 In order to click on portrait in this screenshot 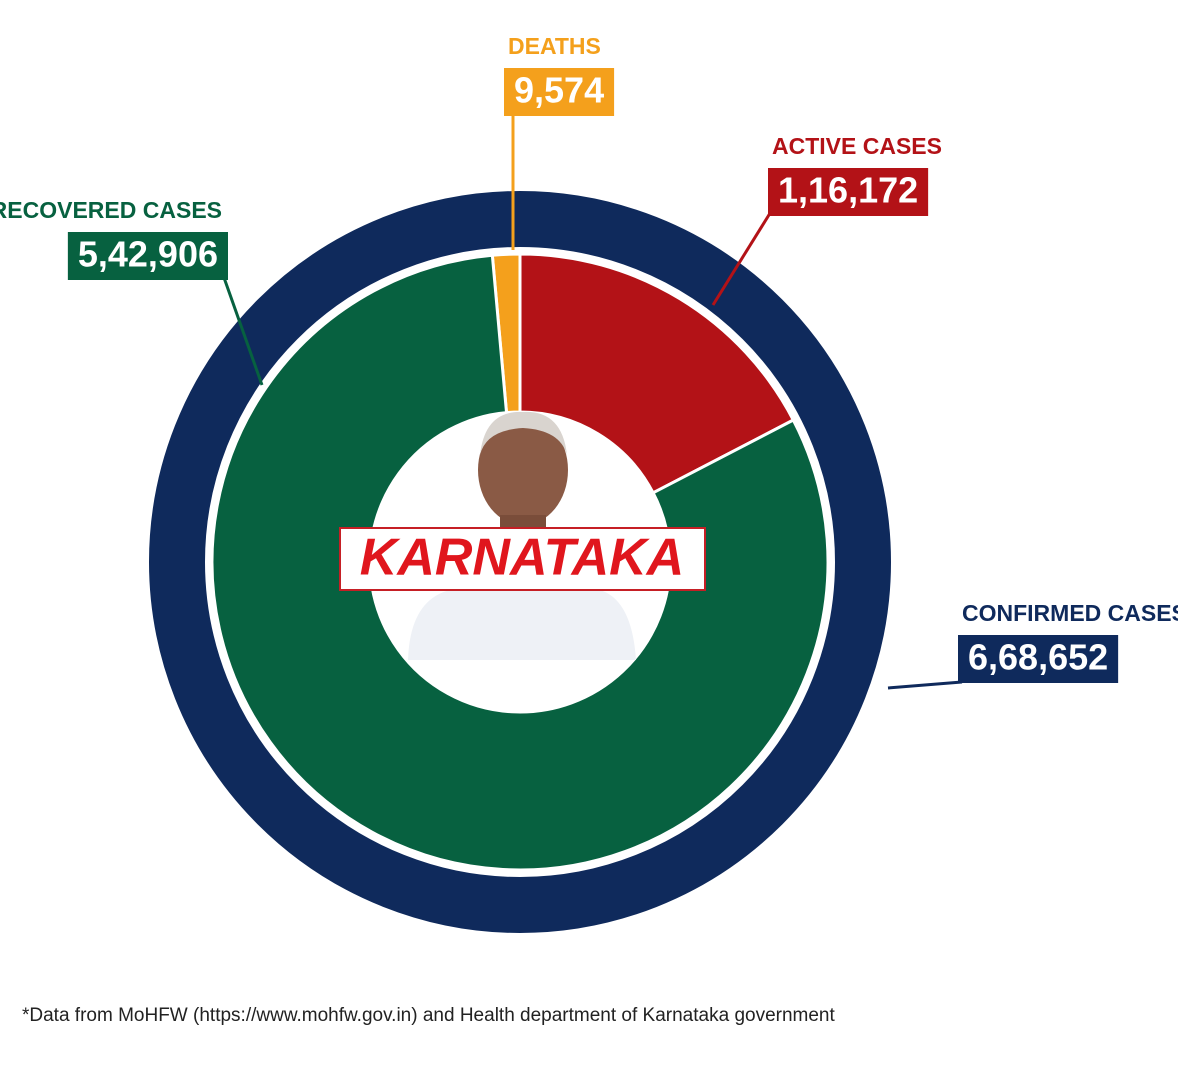, I will do `click(522, 535)`.